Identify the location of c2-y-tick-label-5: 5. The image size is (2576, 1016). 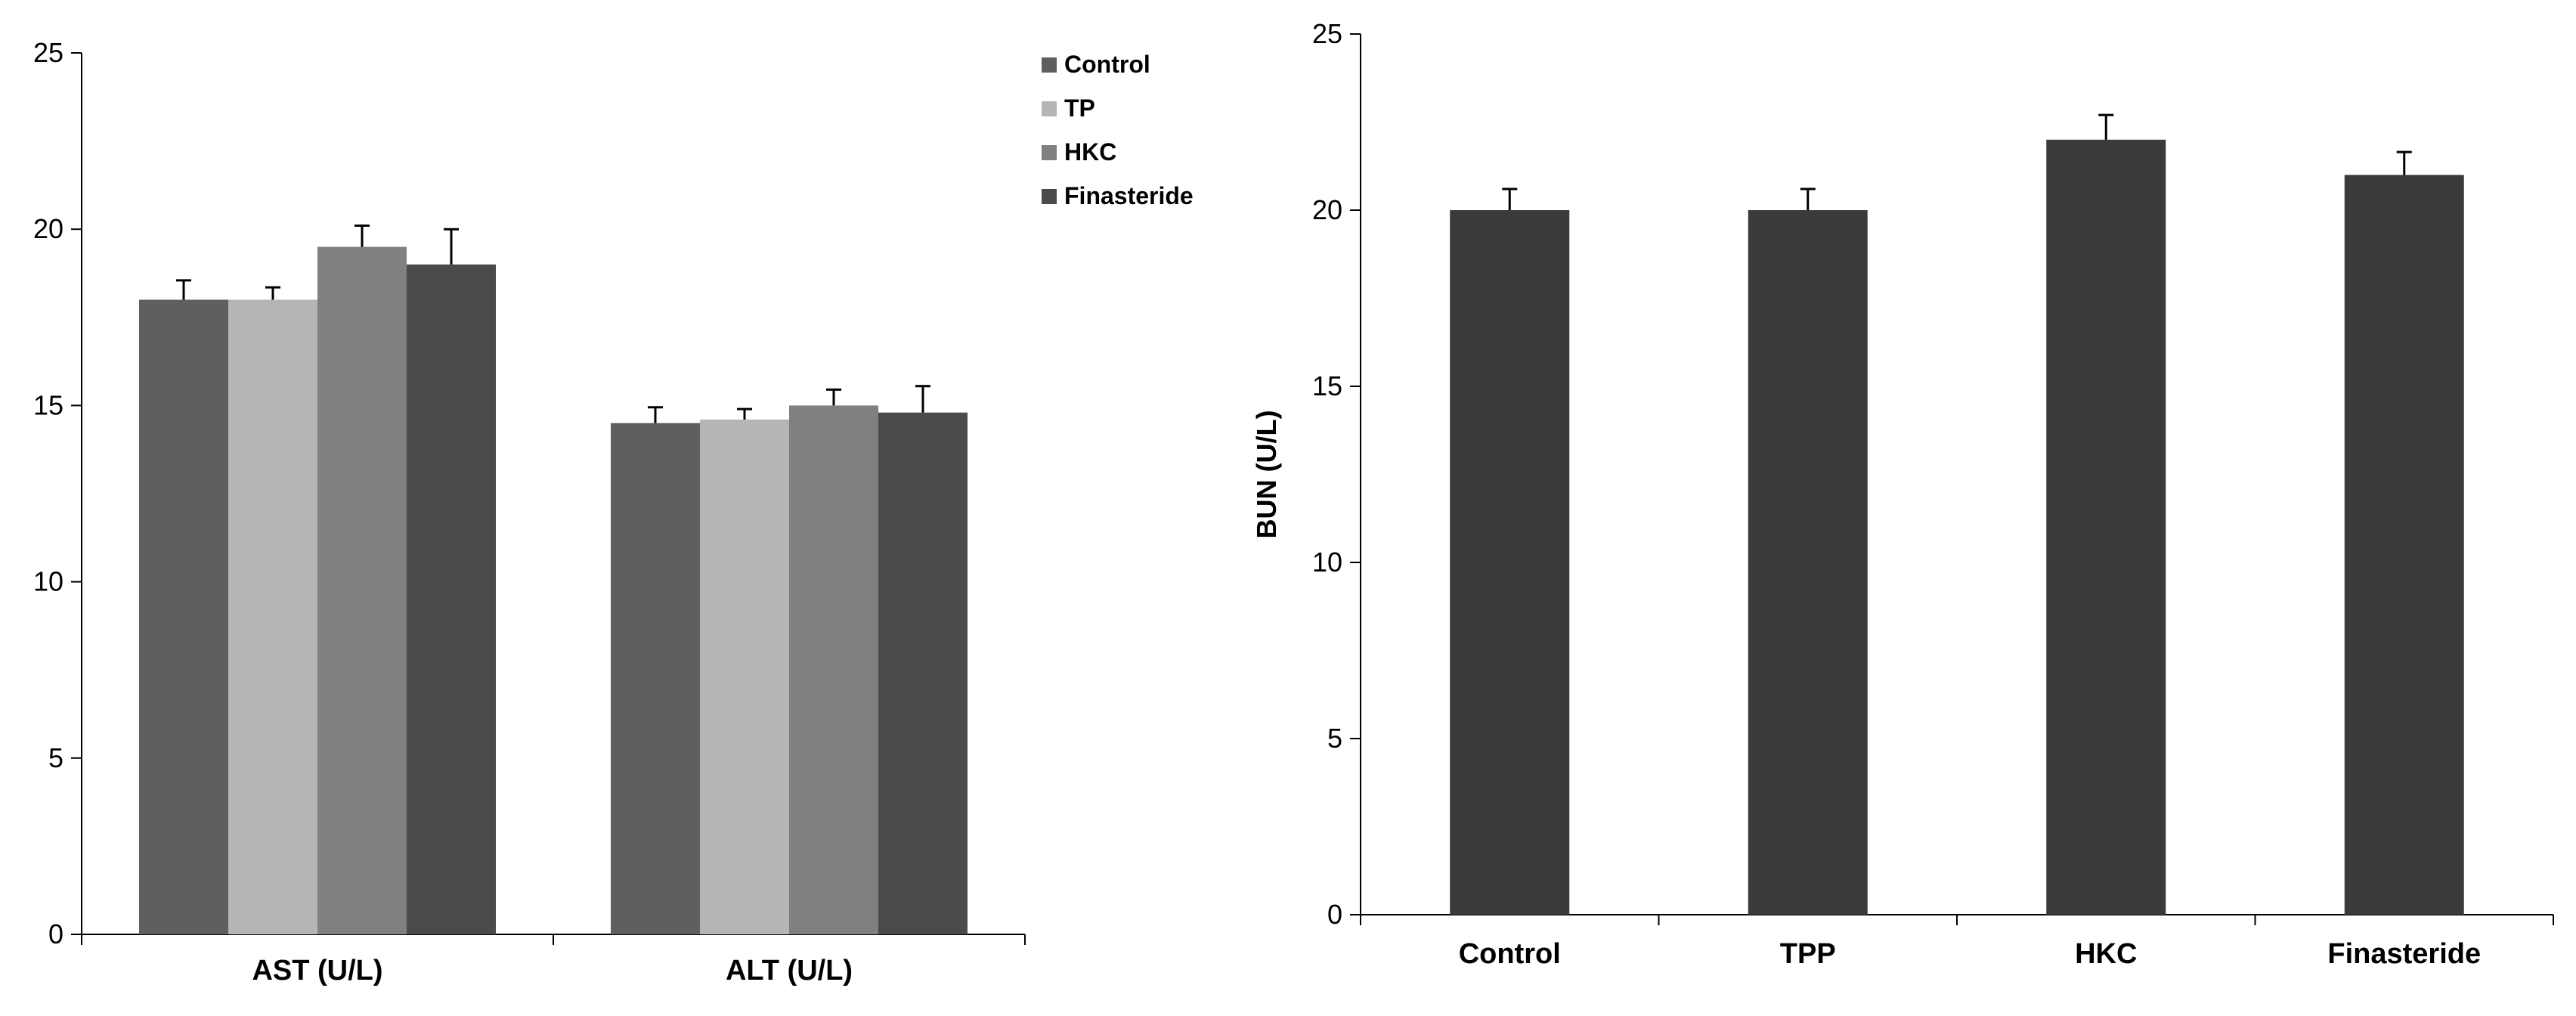
(1334, 738).